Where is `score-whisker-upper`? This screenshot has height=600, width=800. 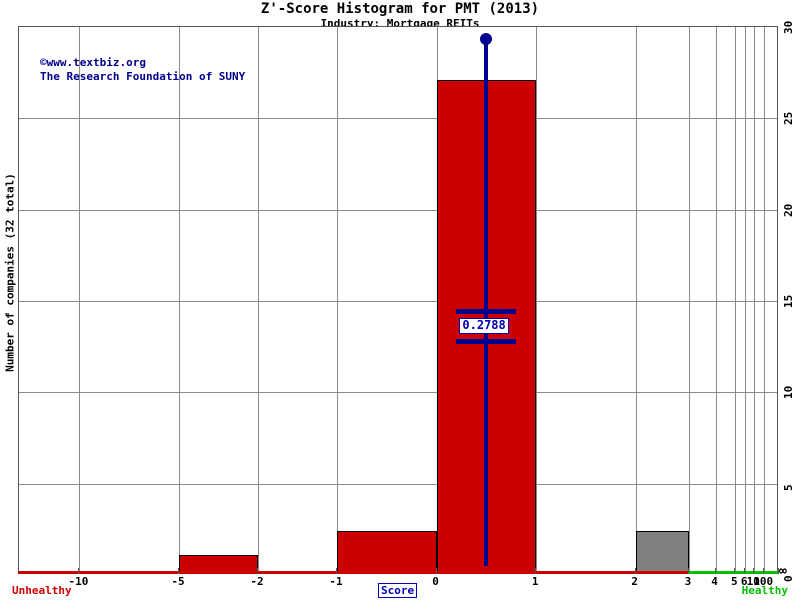 score-whisker-upper is located at coordinates (486, 311).